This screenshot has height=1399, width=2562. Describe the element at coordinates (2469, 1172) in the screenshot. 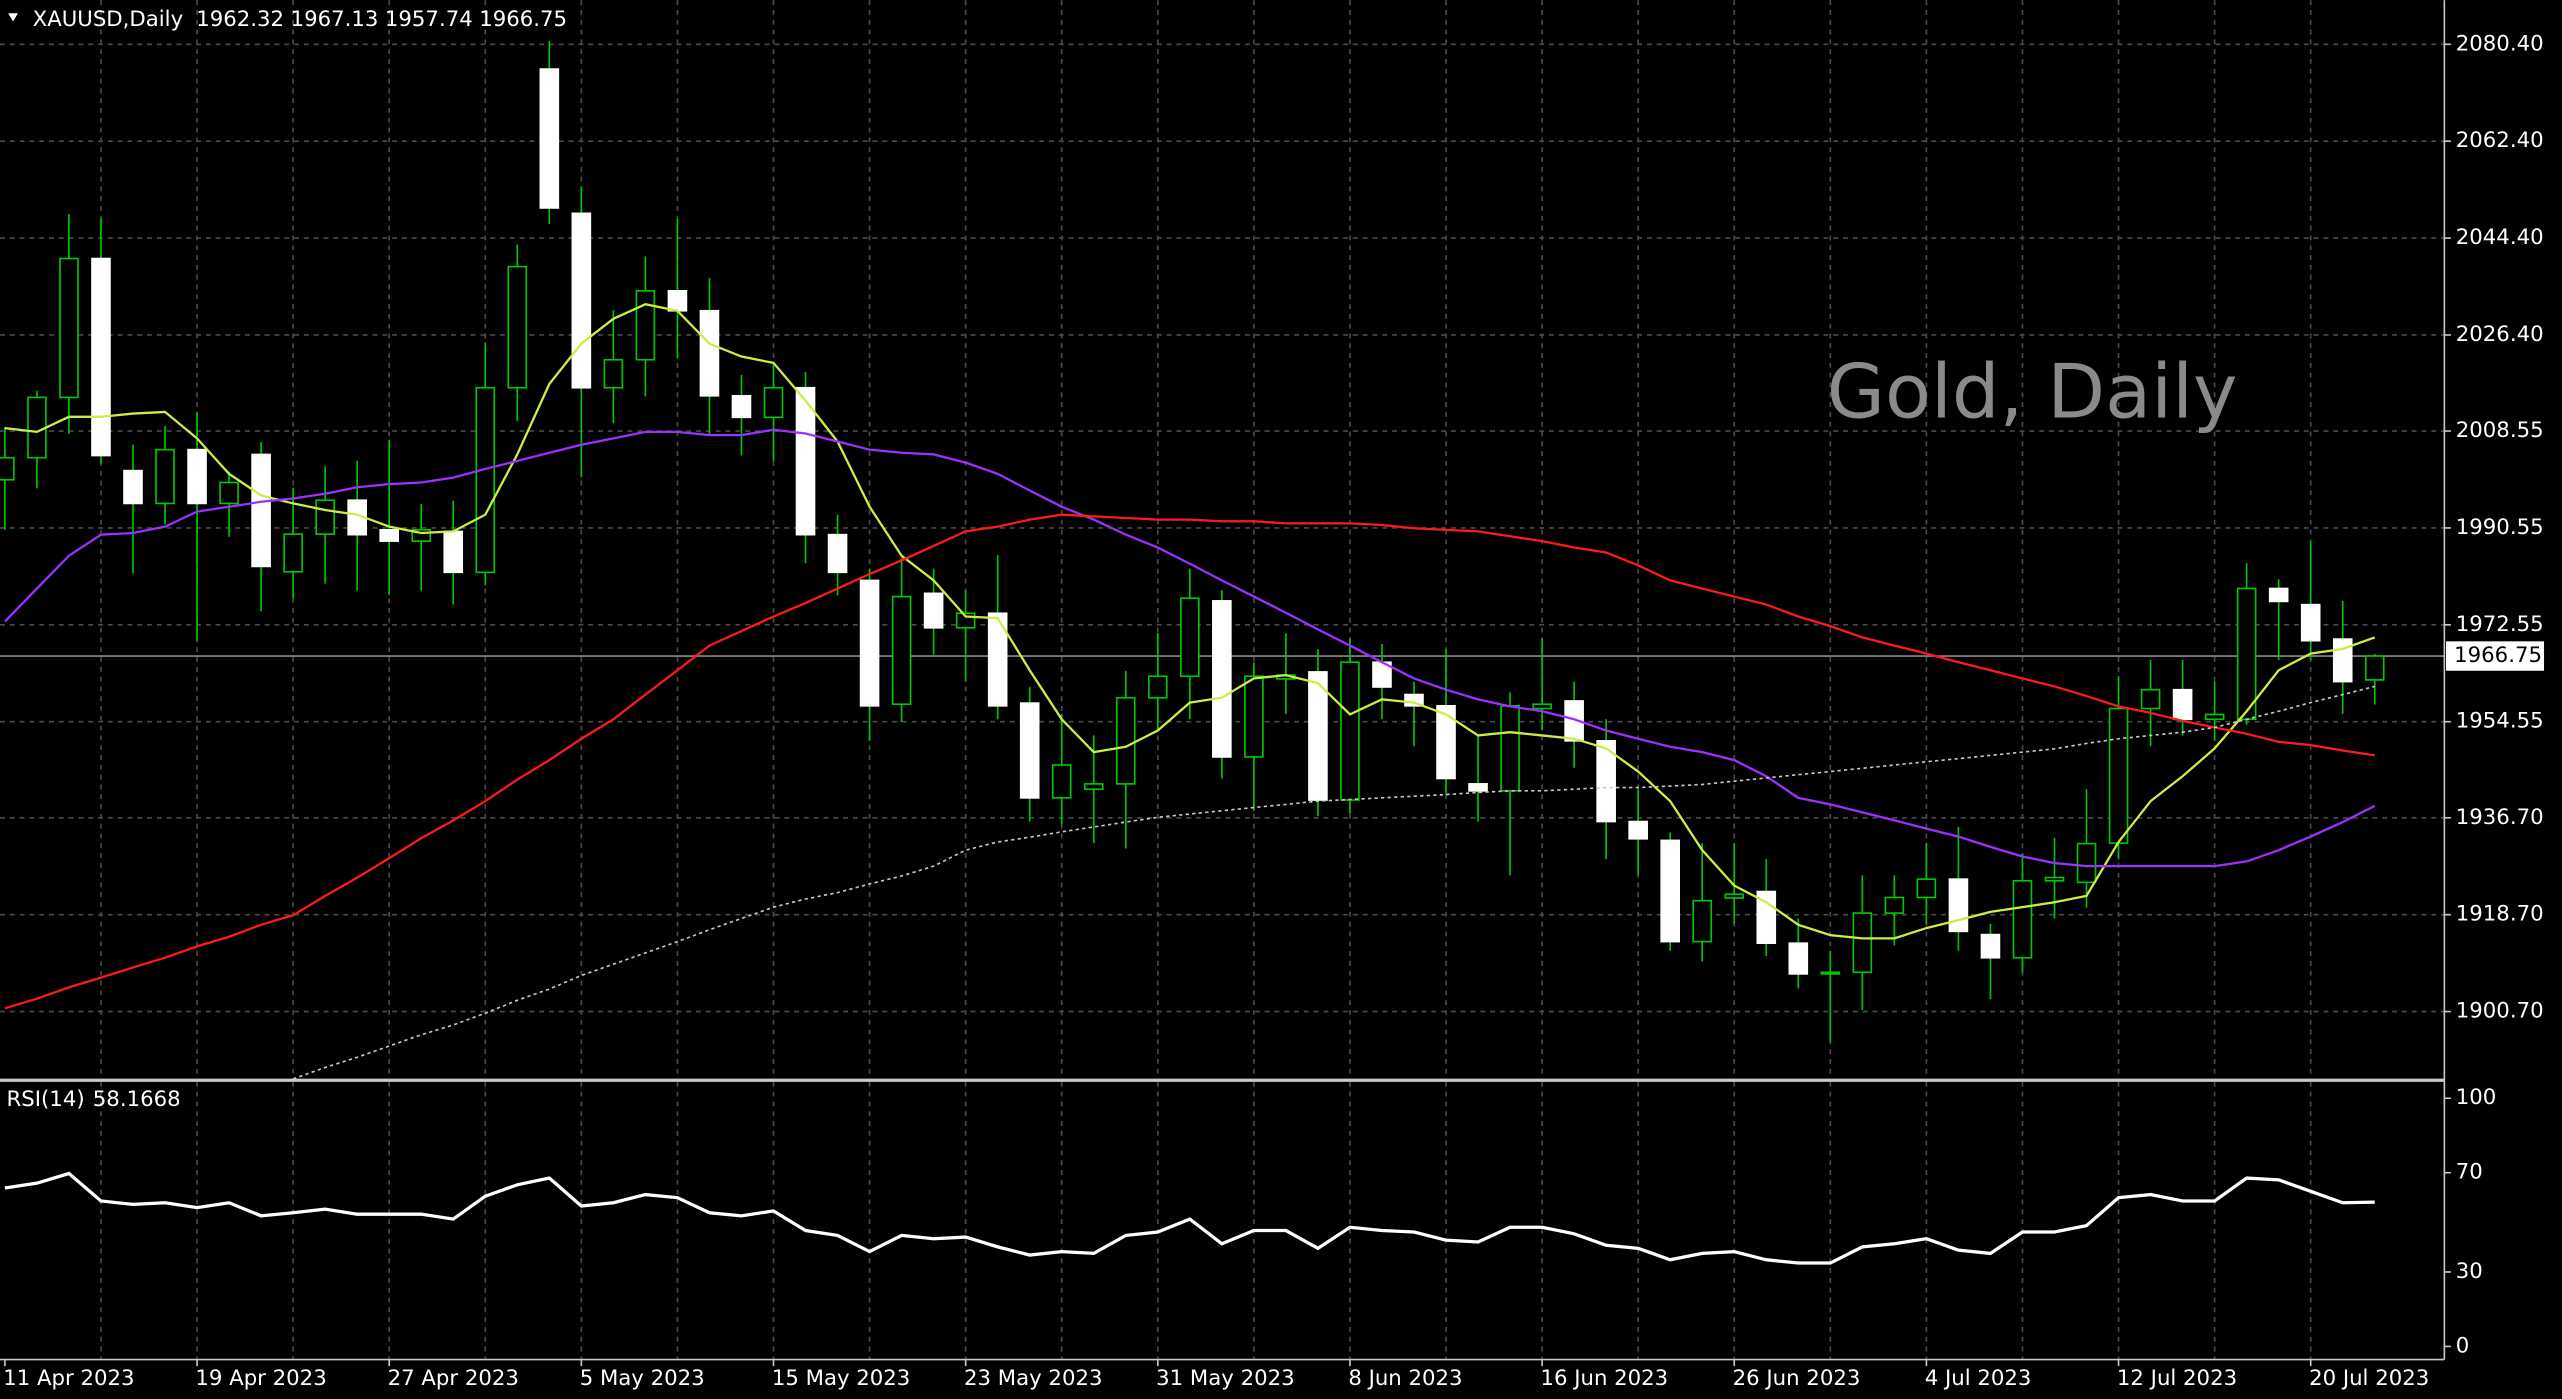

I see `rsi-tick-label: 70` at that location.